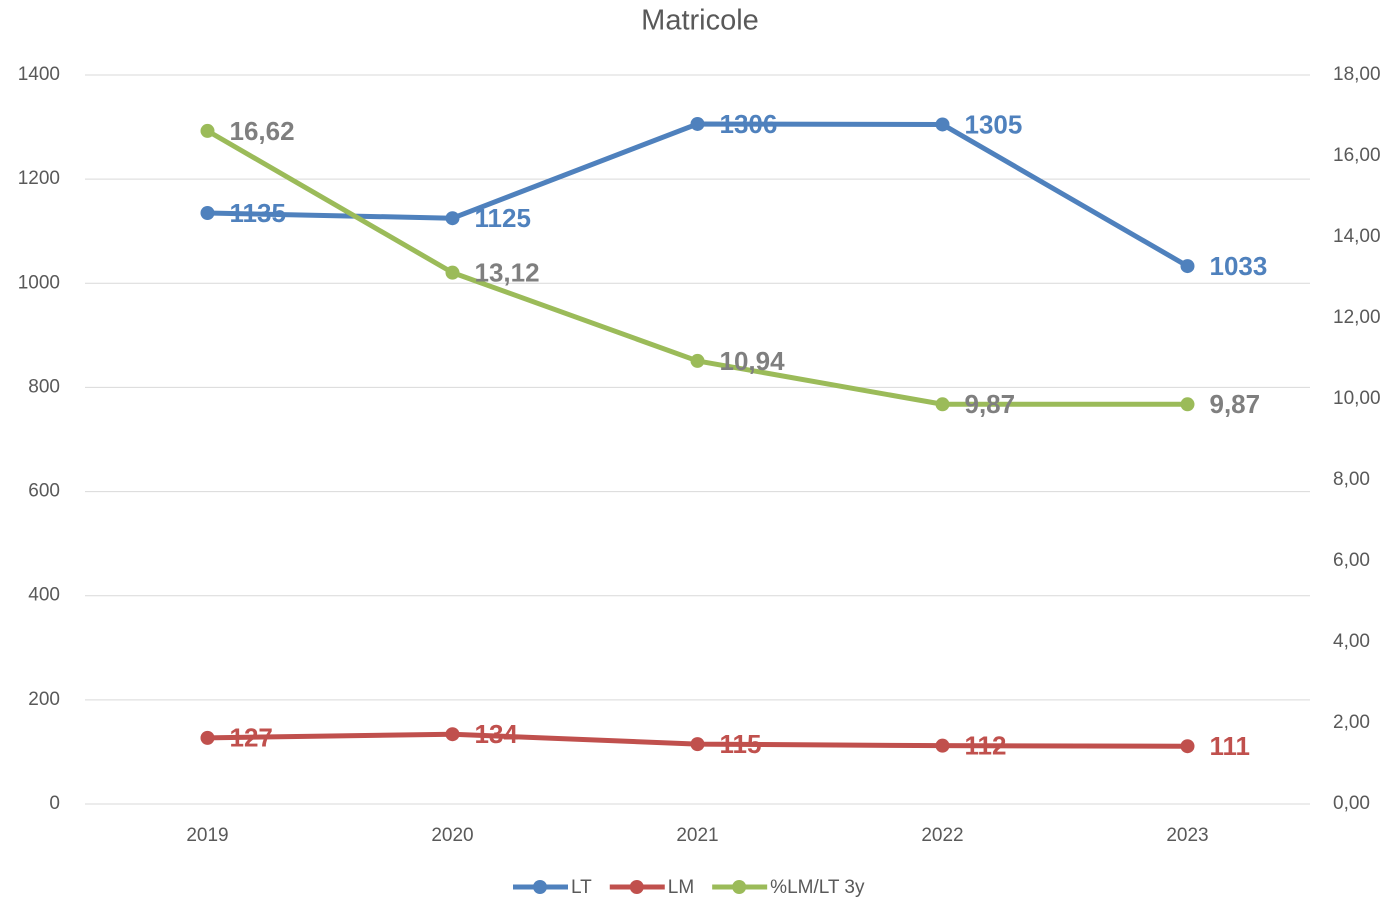  What do you see at coordinates (698, 195) in the screenshot?
I see `series-line` at bounding box center [698, 195].